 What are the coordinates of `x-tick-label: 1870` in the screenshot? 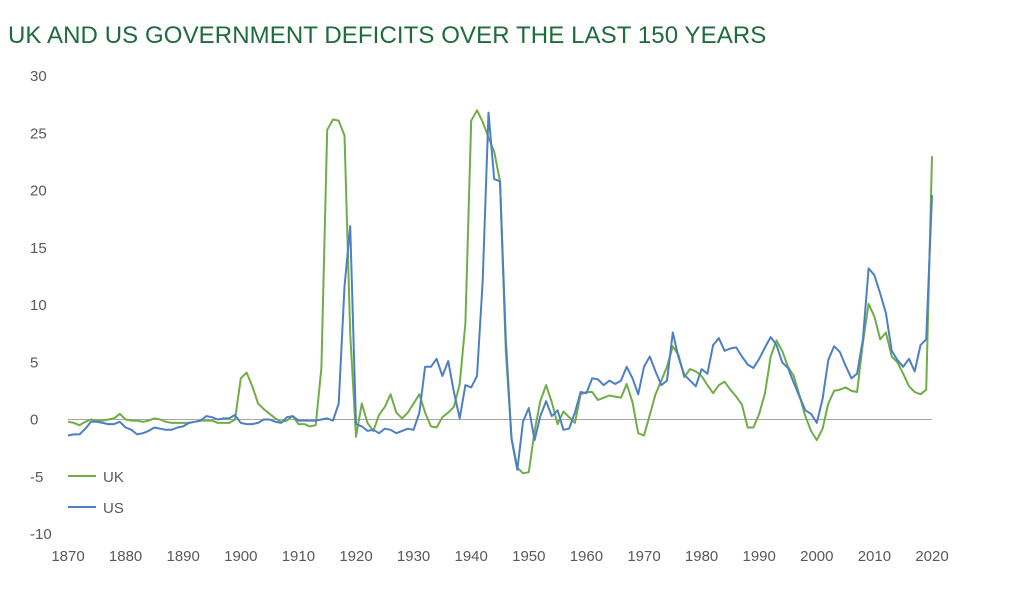 It's located at (67, 556).